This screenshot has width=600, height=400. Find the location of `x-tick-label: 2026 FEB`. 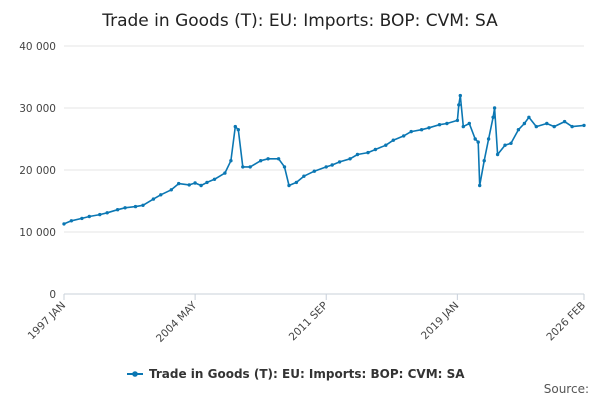

x-tick-label: 2026 FEB is located at coordinates (566, 322).